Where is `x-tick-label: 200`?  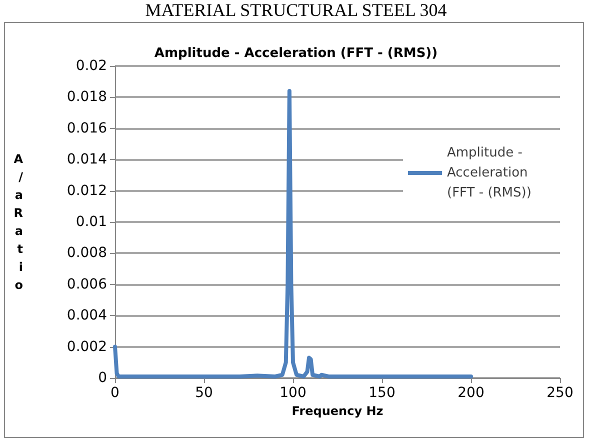
x-tick-label: 200 is located at coordinates (471, 393).